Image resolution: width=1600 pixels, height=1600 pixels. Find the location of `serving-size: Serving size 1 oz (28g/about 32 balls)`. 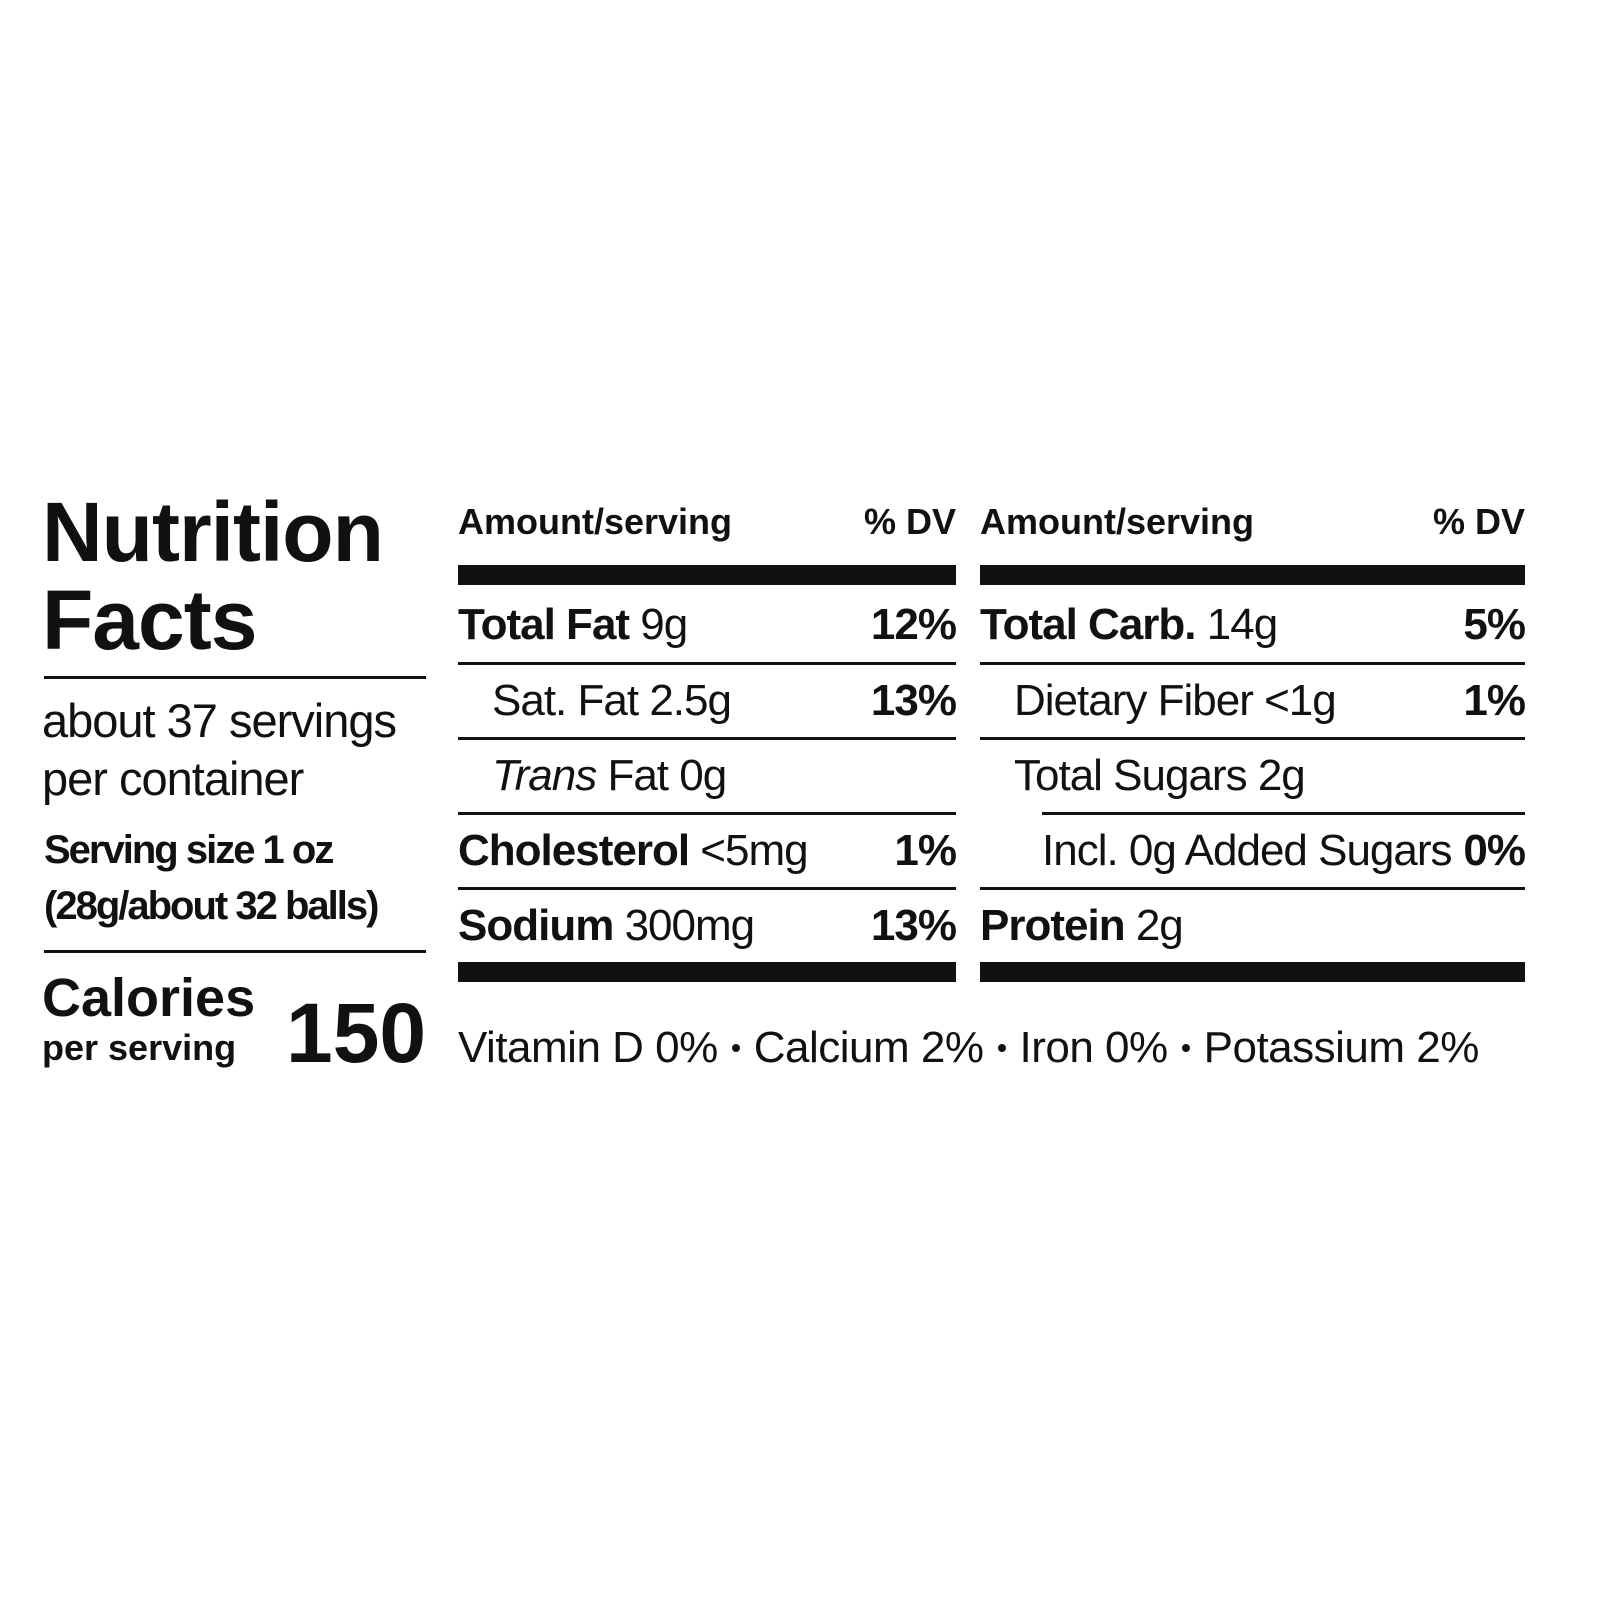

serving-size: Serving size 1 oz (28g/about 32 balls) is located at coordinates (211, 878).